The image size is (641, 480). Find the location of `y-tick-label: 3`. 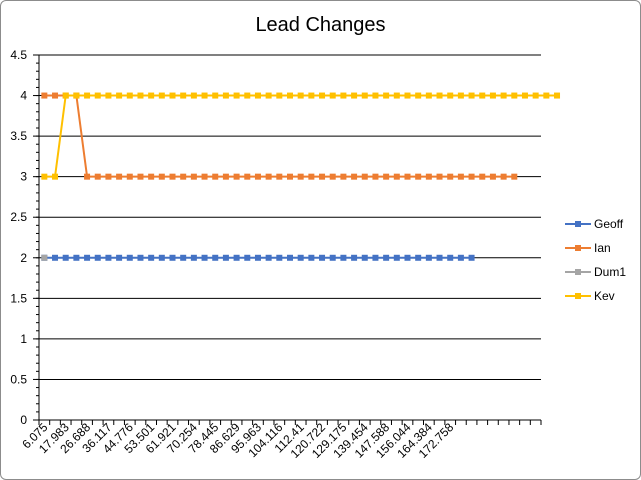

y-tick-label: 3 is located at coordinates (23, 177).